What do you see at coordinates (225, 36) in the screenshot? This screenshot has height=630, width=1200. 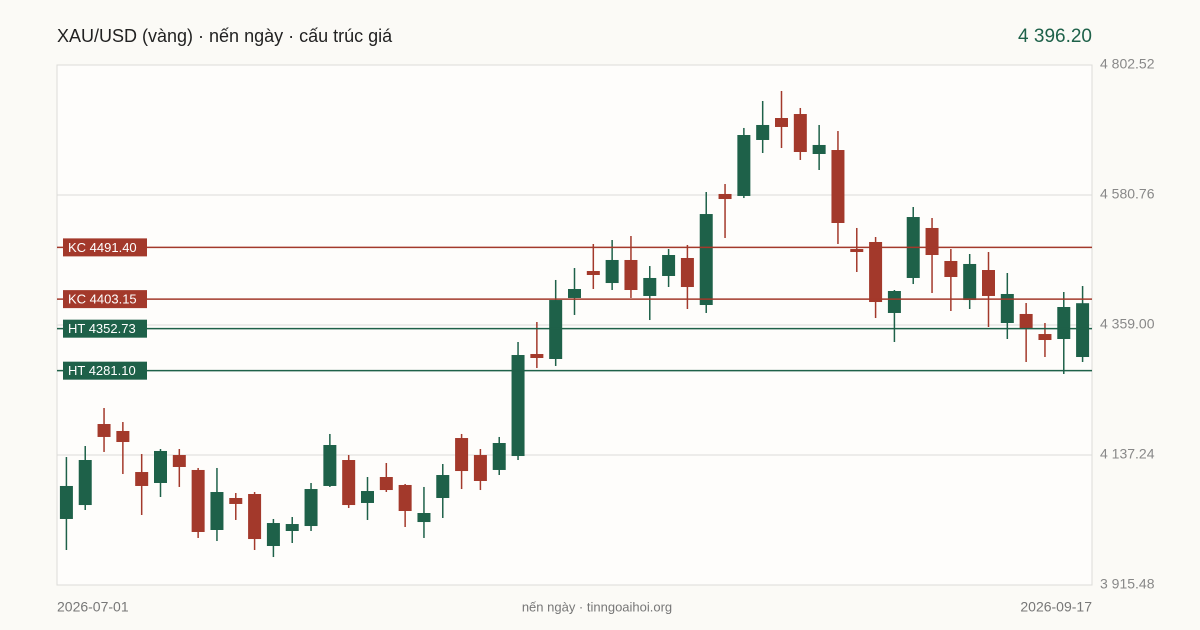 I see `chart-title: XAU/USD (vàng) · nến ngày · cấu trúc giá` at bounding box center [225, 36].